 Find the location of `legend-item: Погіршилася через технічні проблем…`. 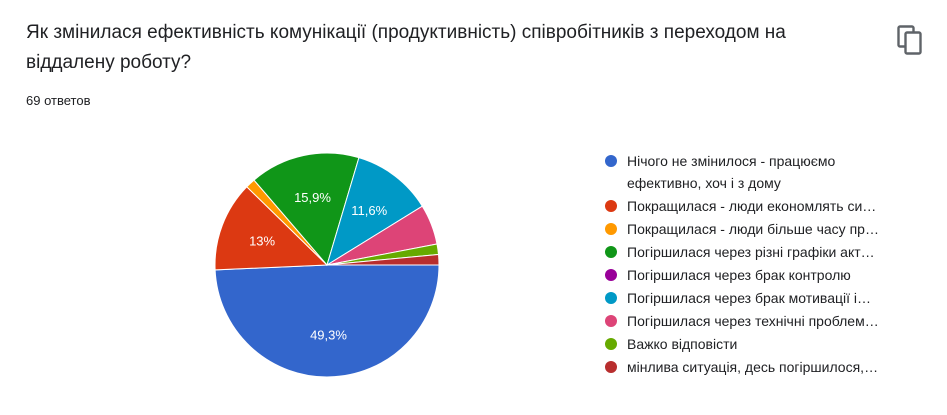

legend-item: Погіршилася через технічні проблем… is located at coordinates (753, 321).